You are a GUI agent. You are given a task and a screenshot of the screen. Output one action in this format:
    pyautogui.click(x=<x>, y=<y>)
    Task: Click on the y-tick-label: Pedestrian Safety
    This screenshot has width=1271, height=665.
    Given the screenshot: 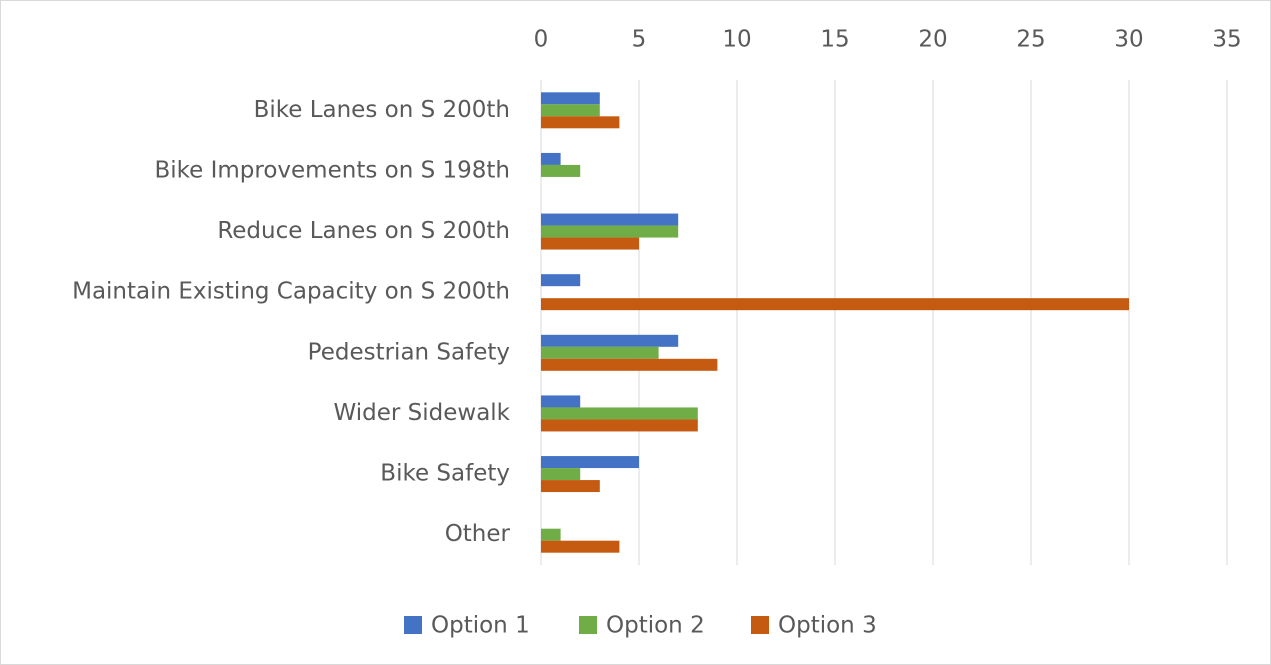 What is the action you would take?
    pyautogui.click(x=409, y=352)
    